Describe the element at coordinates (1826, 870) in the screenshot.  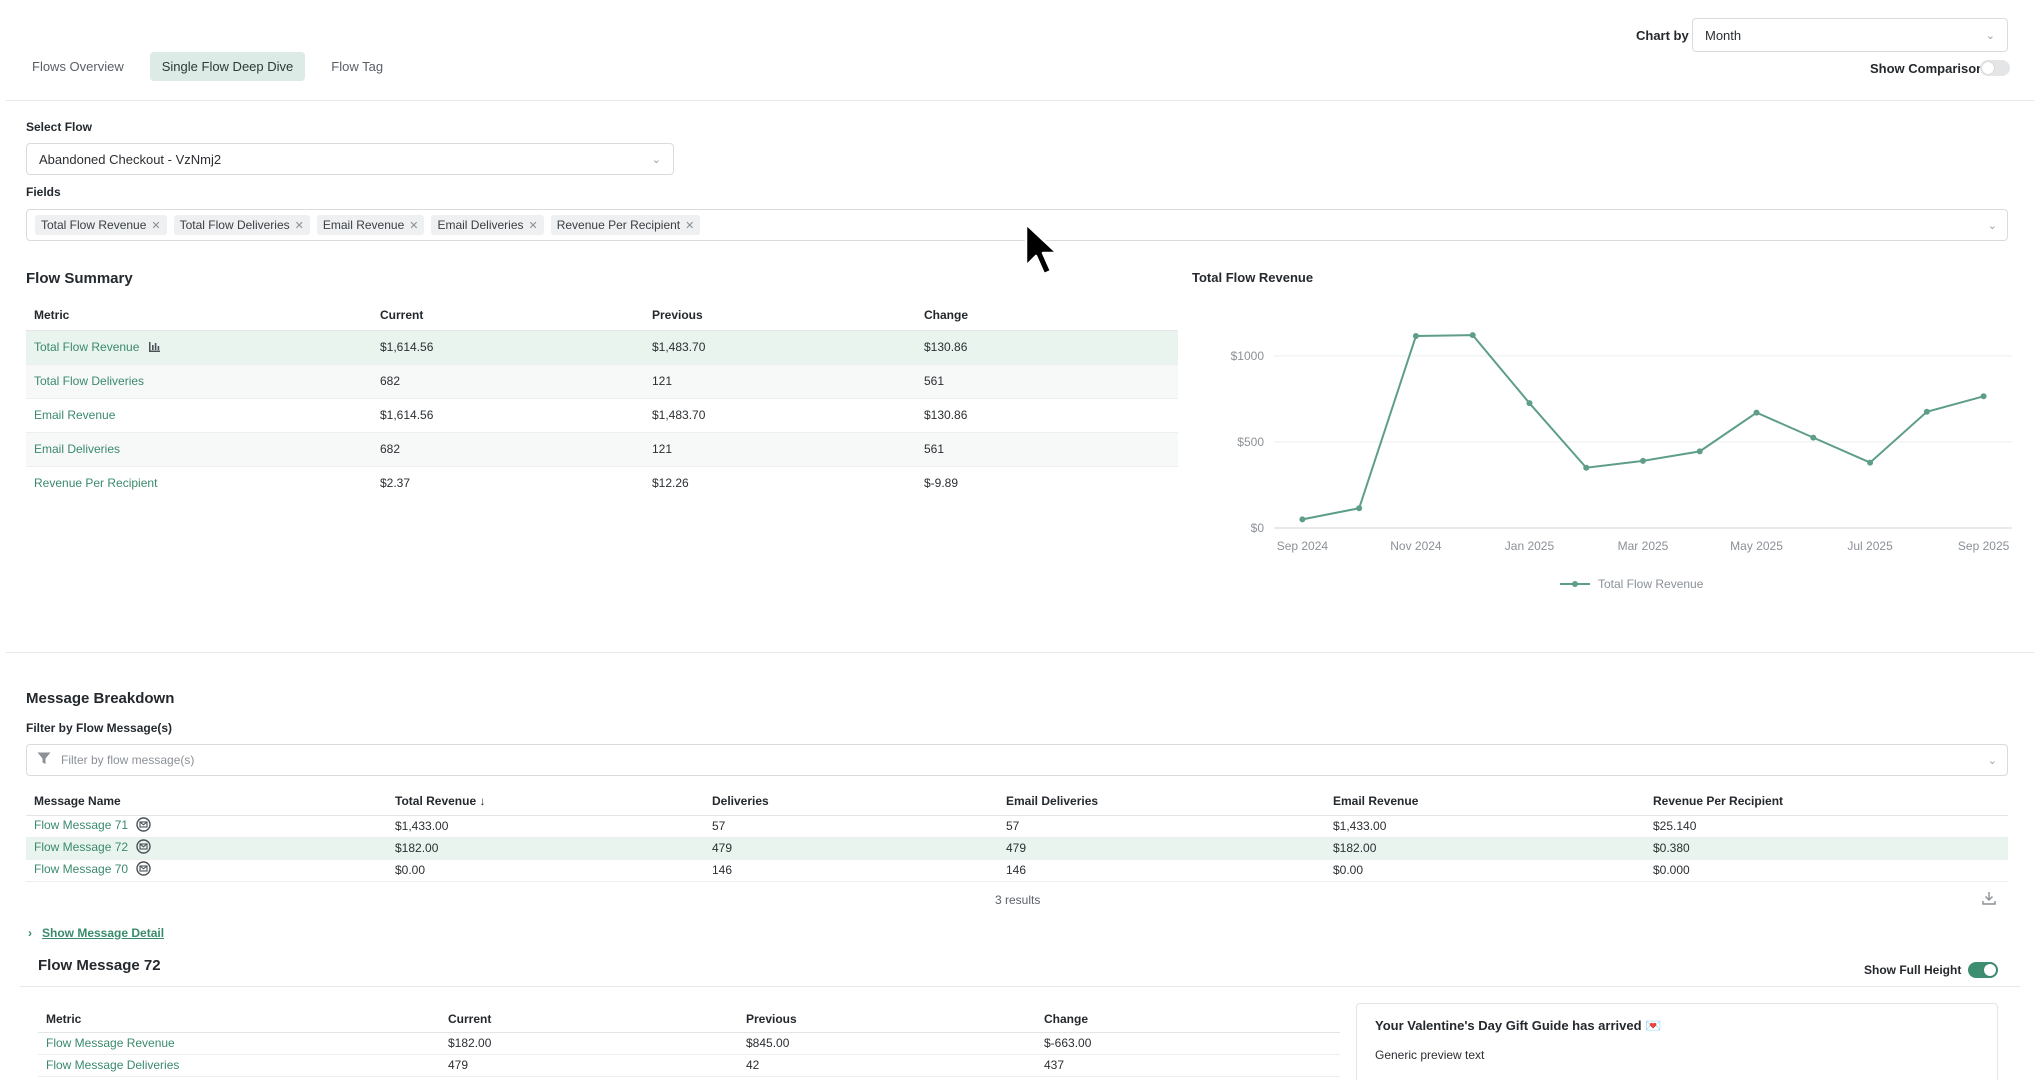
I see `table-cell: $0.000` at that location.